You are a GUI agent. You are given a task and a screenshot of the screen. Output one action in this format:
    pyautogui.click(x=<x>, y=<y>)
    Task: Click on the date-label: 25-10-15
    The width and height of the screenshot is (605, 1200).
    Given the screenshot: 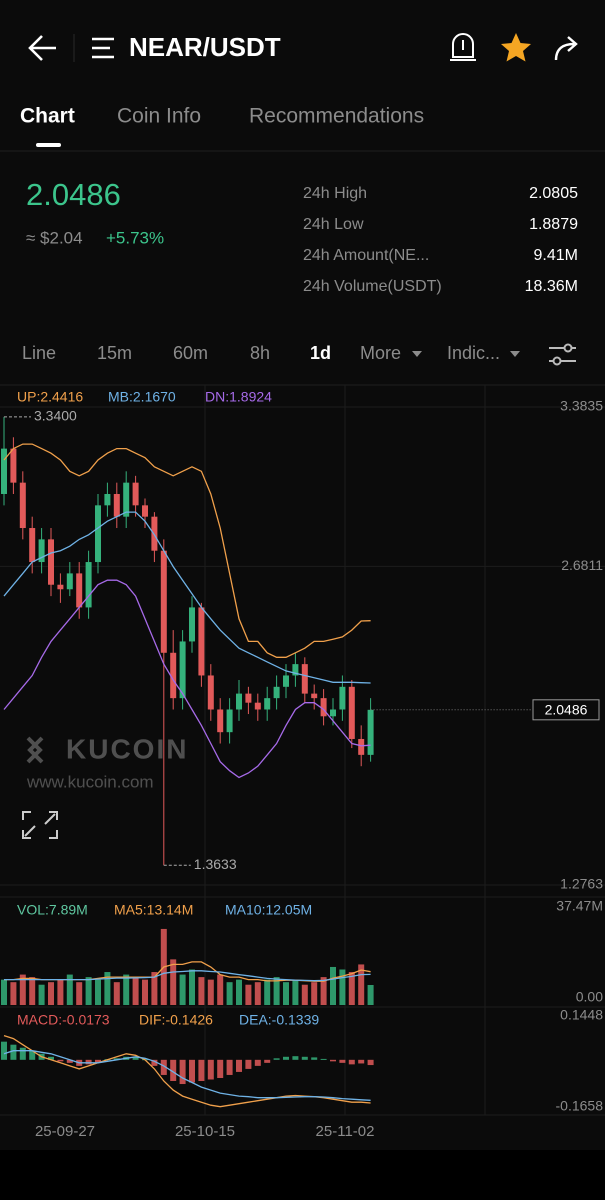 What is the action you would take?
    pyautogui.click(x=205, y=1131)
    